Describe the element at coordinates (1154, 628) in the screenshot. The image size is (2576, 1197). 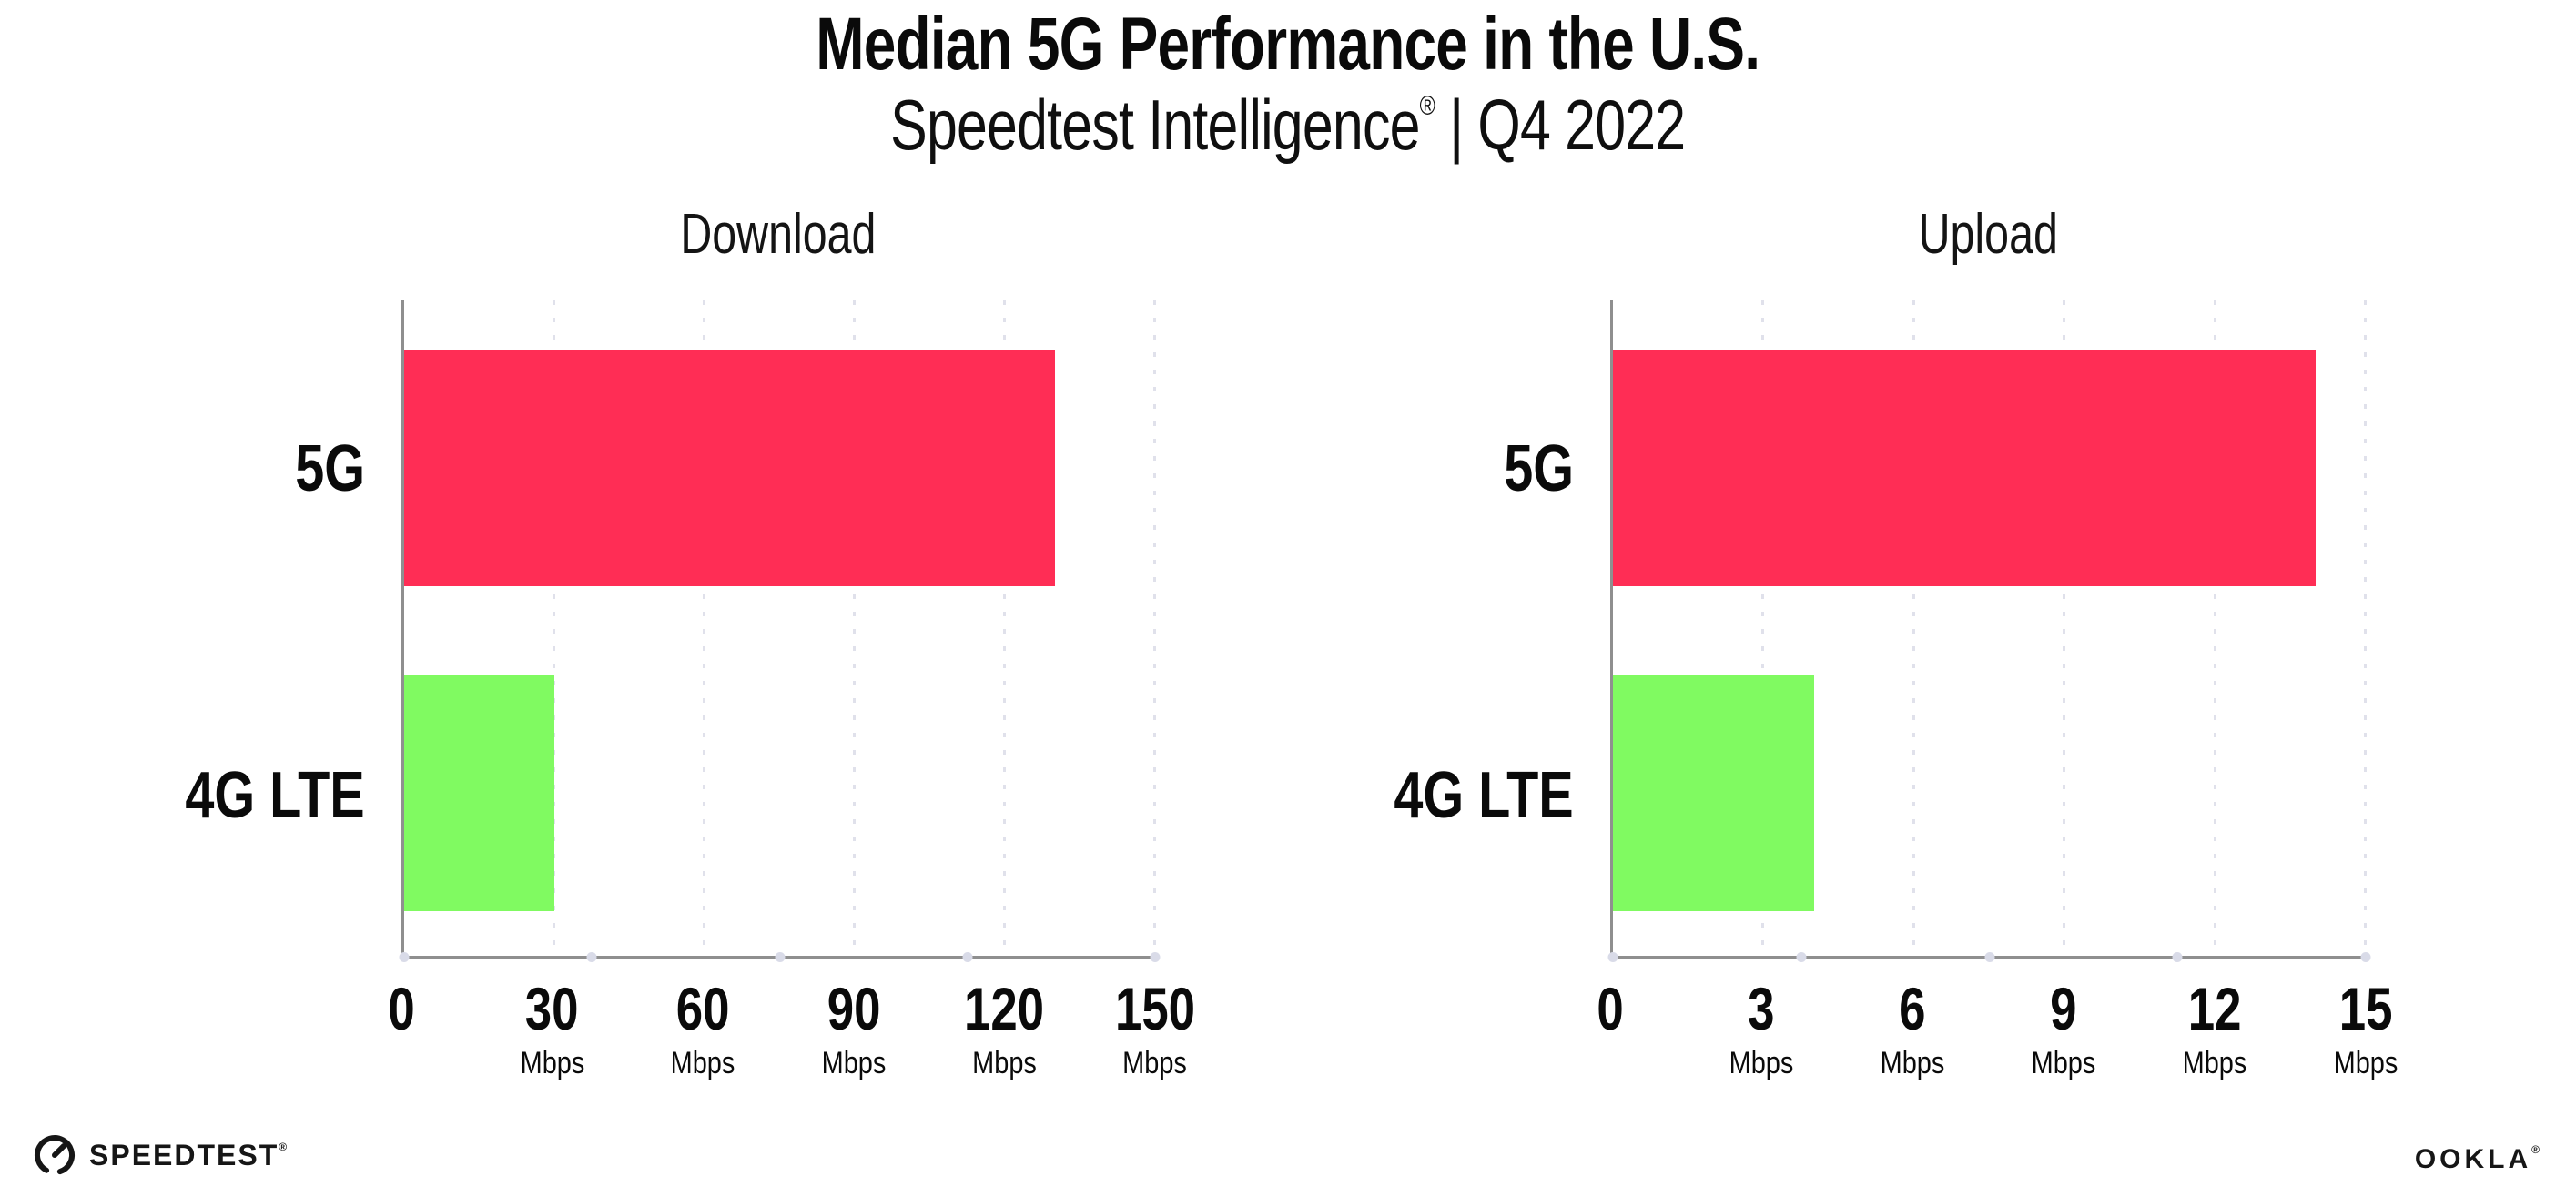
I see `gridline-150-download` at that location.